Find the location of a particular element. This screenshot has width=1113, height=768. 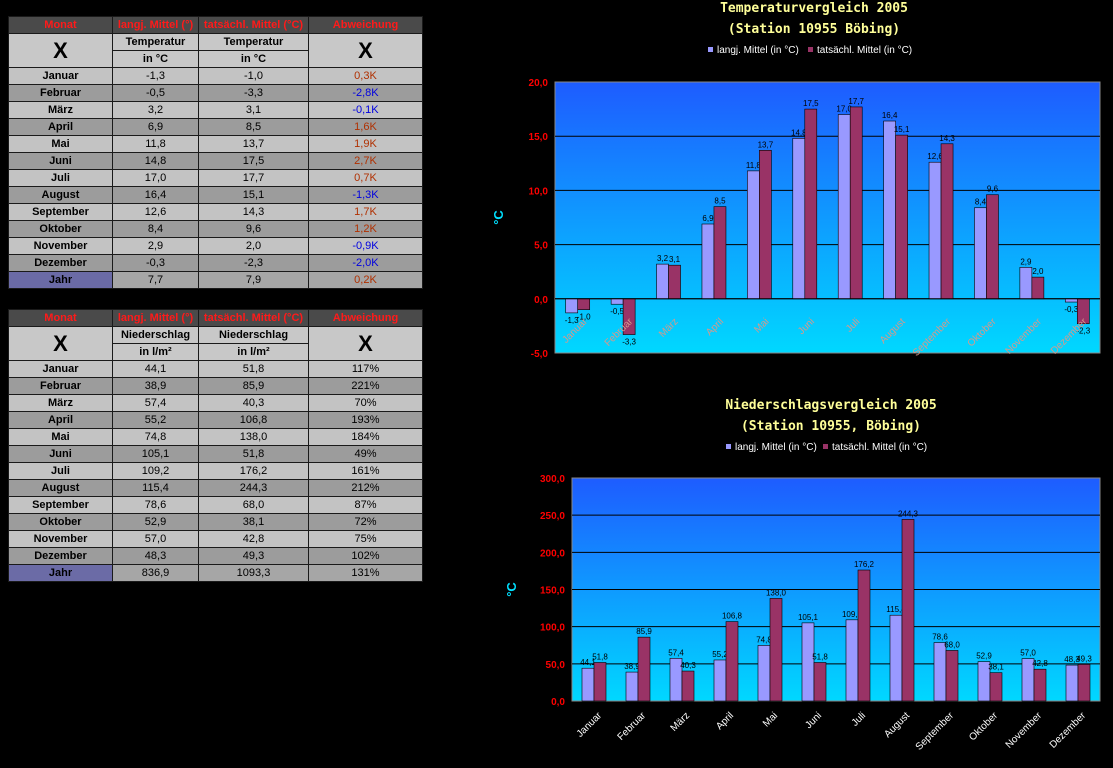

precip-table-row: Juni 105,1 51,8 49% is located at coordinates (215, 454).